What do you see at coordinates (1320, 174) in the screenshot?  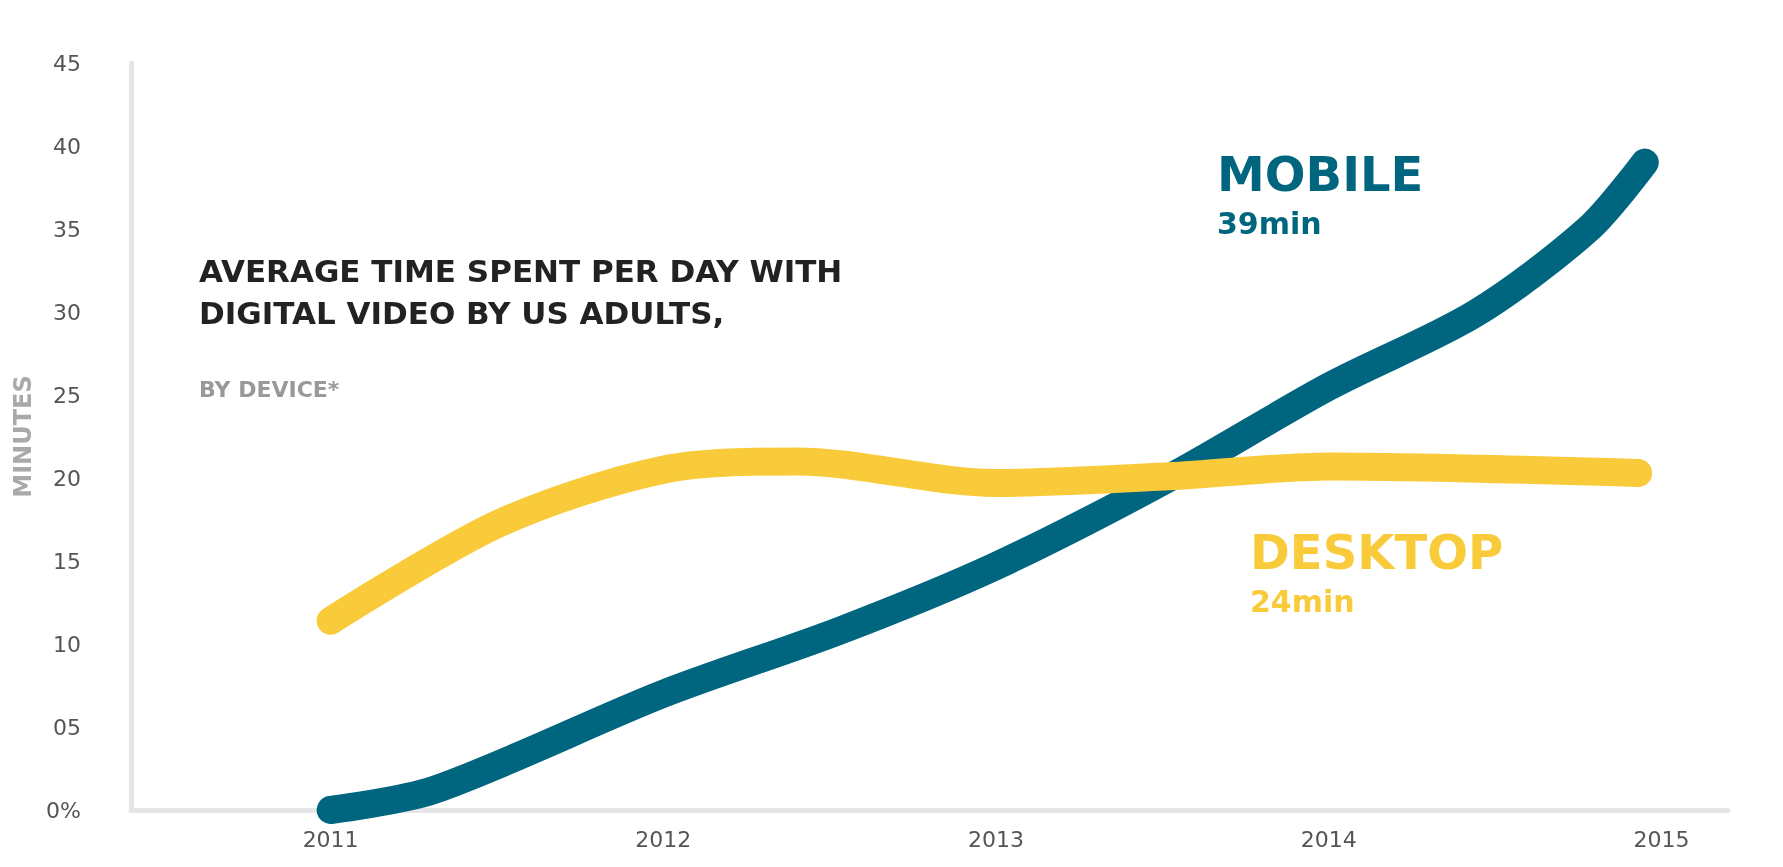 I see `text: MOBILE` at bounding box center [1320, 174].